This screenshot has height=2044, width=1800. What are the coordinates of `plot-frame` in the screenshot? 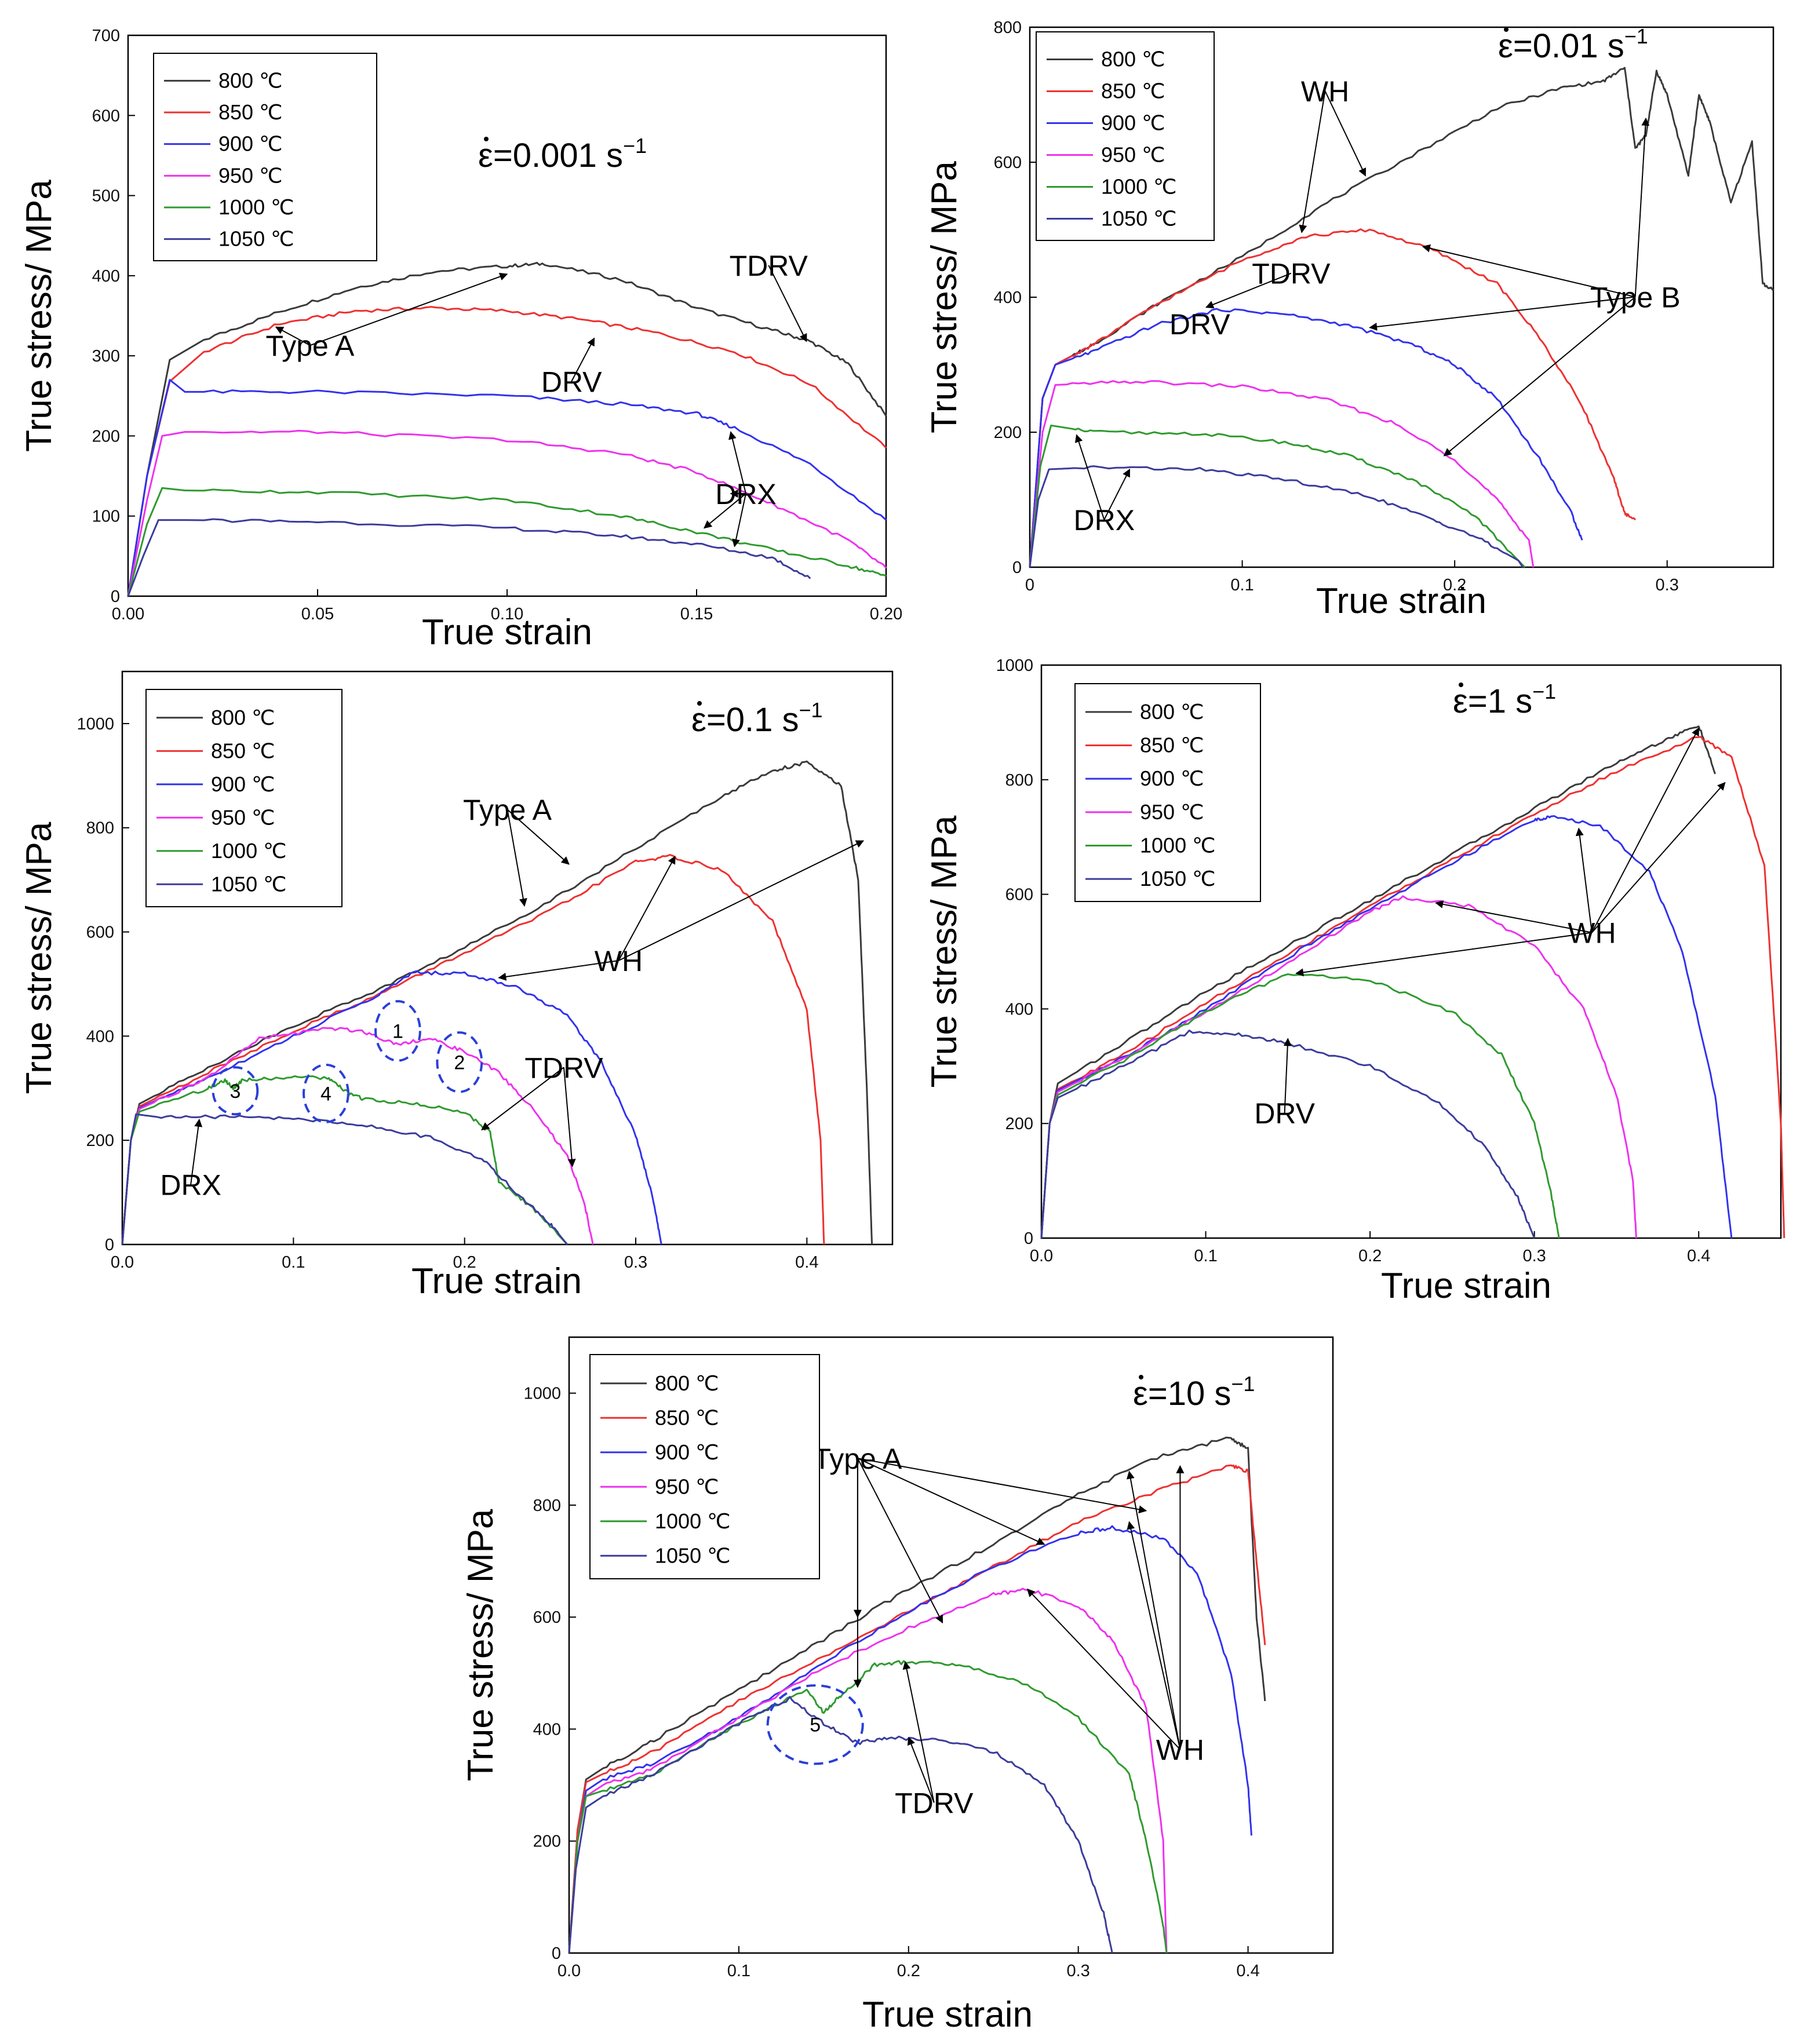 It's located at (1411, 952).